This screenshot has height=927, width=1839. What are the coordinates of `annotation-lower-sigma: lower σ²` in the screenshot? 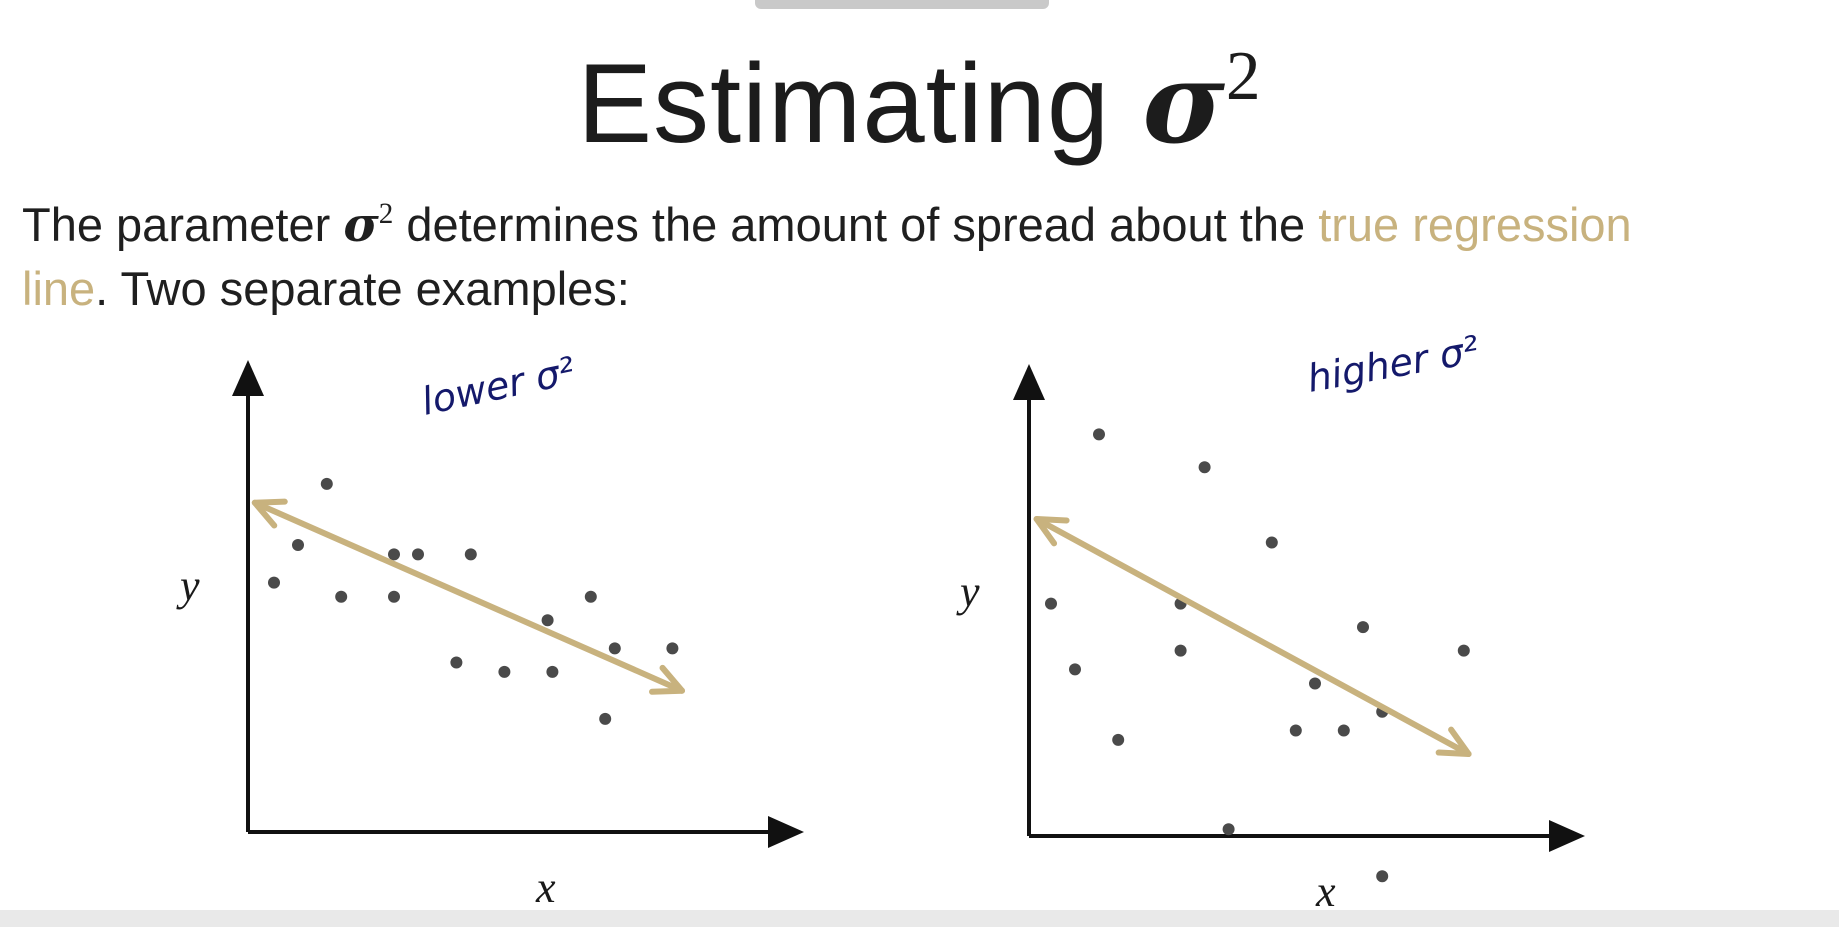 It's located at (498, 385).